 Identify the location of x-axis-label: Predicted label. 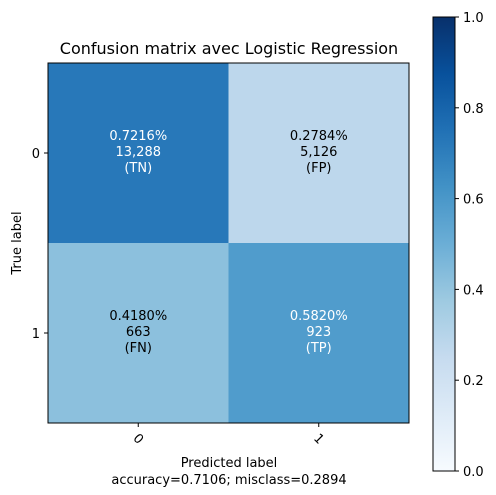
(229, 463).